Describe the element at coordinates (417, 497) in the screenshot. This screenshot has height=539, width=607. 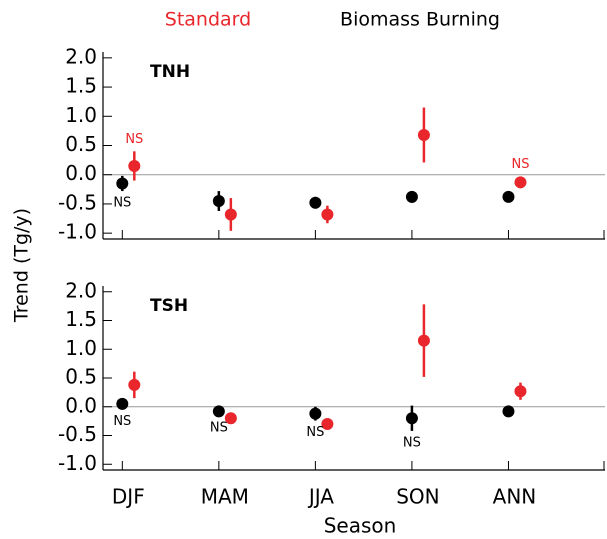
I see `x-tick-label: SON` at that location.